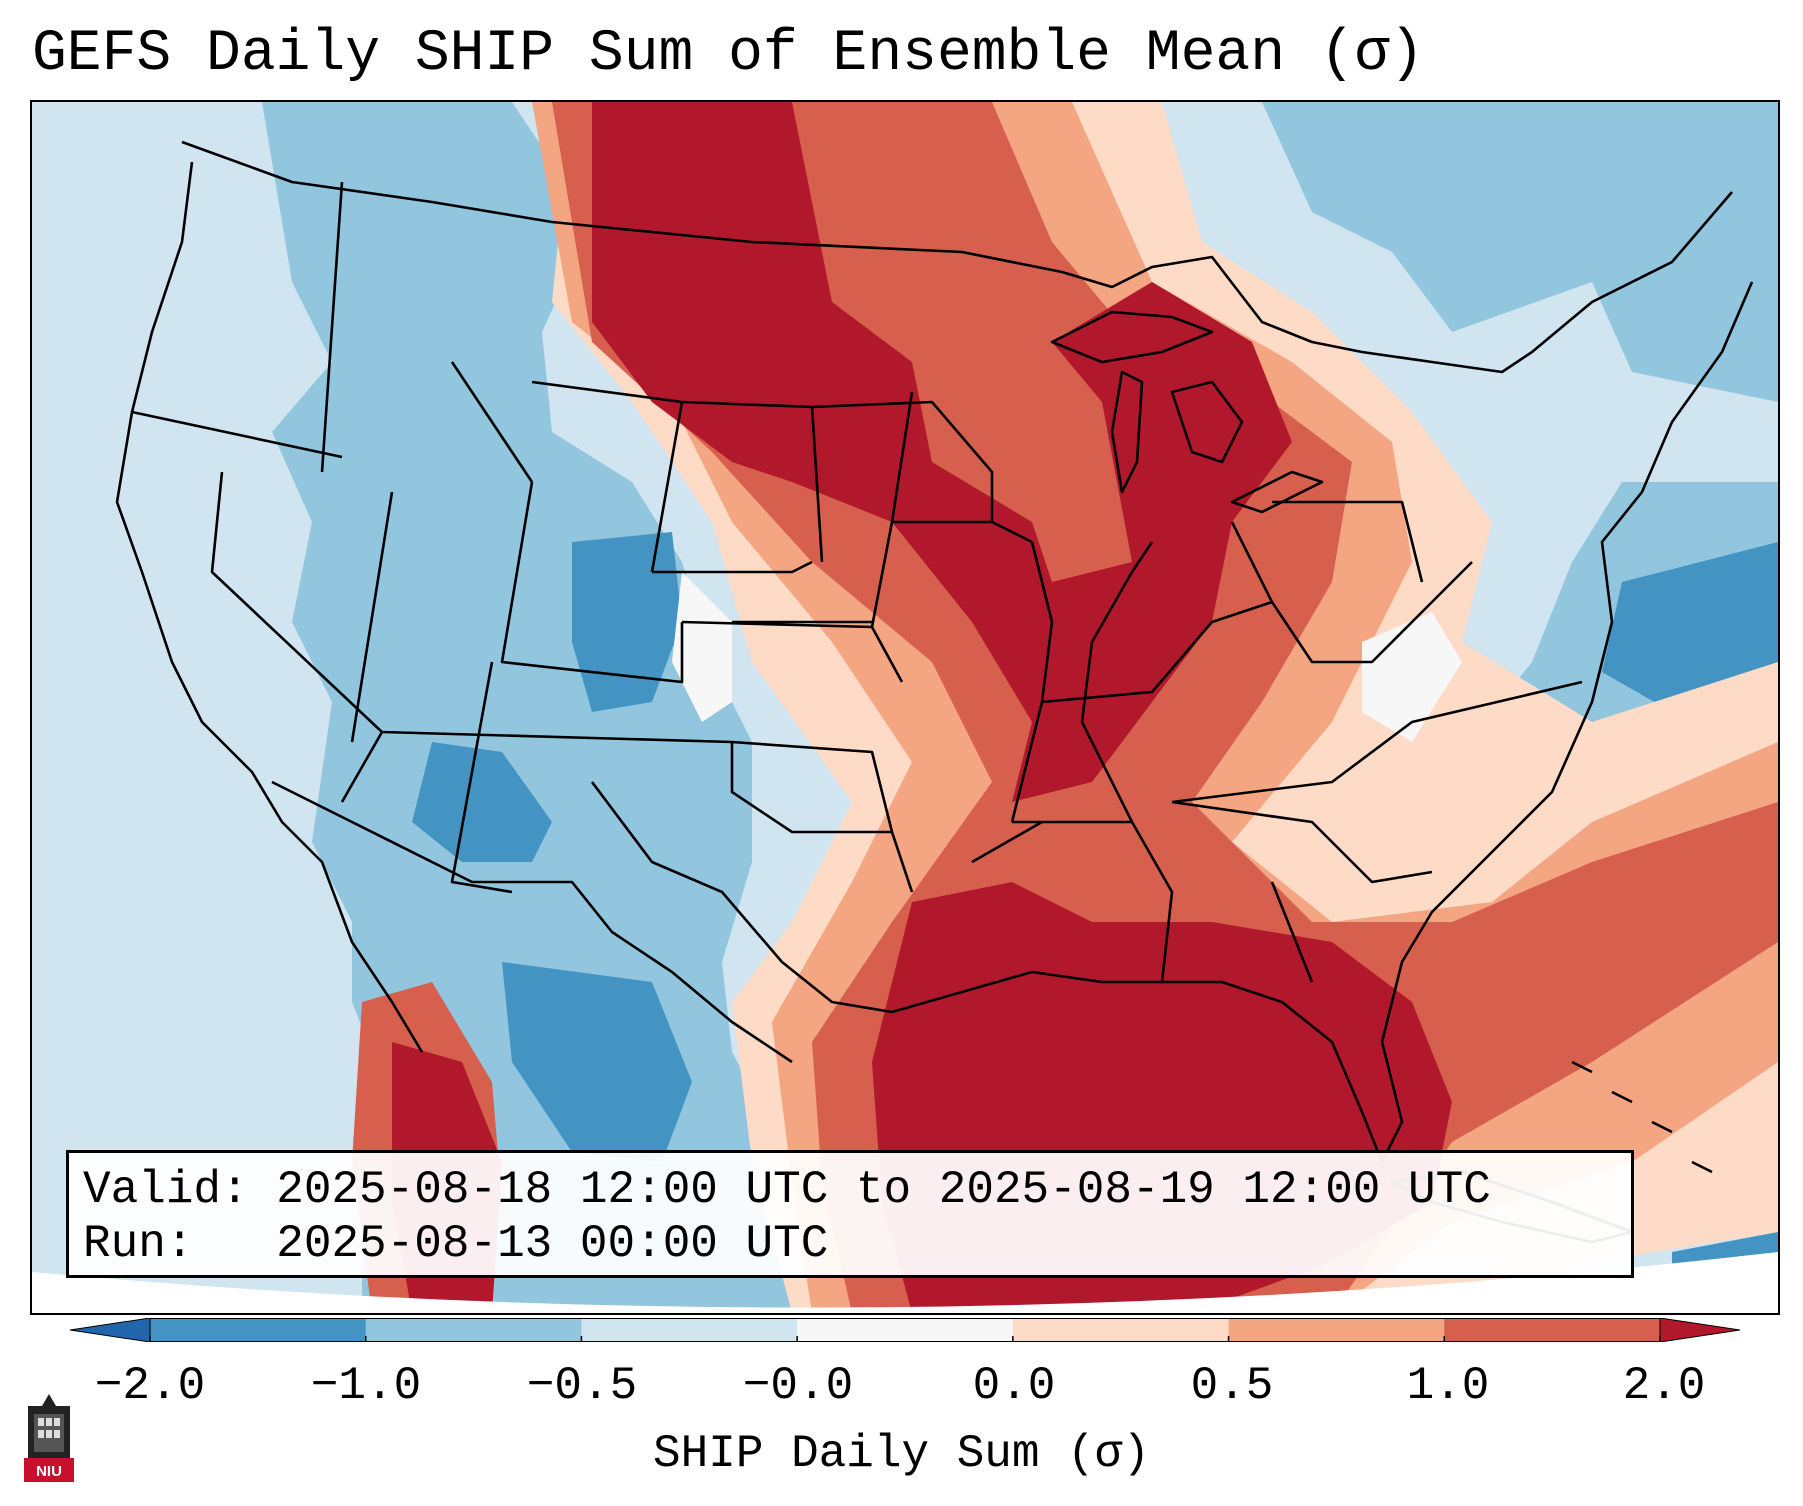  Describe the element at coordinates (905, 1282) in the screenshot. I see `projection-edge` at that location.